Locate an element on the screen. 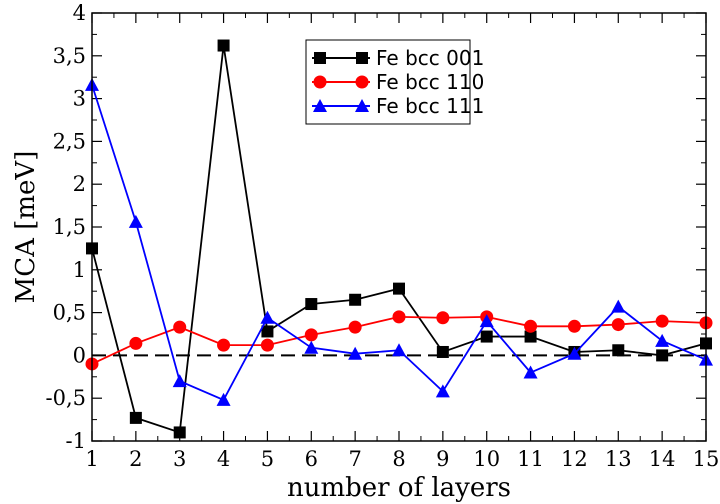  y-tick-label: 0,5 is located at coordinates (69, 313).